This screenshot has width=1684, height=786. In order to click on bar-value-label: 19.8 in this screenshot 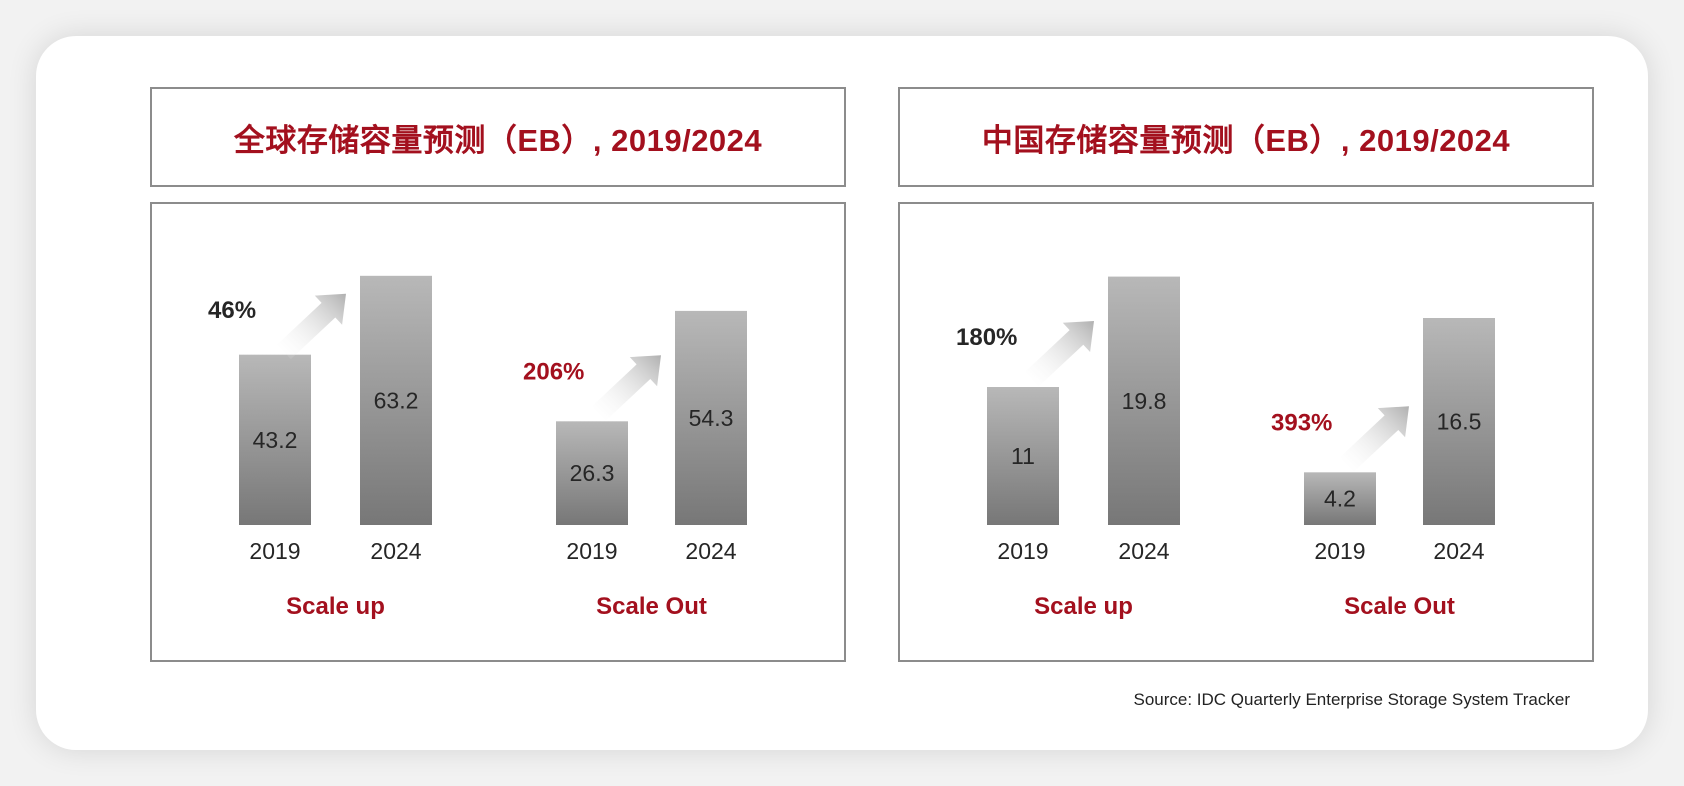, I will do `click(1144, 401)`.